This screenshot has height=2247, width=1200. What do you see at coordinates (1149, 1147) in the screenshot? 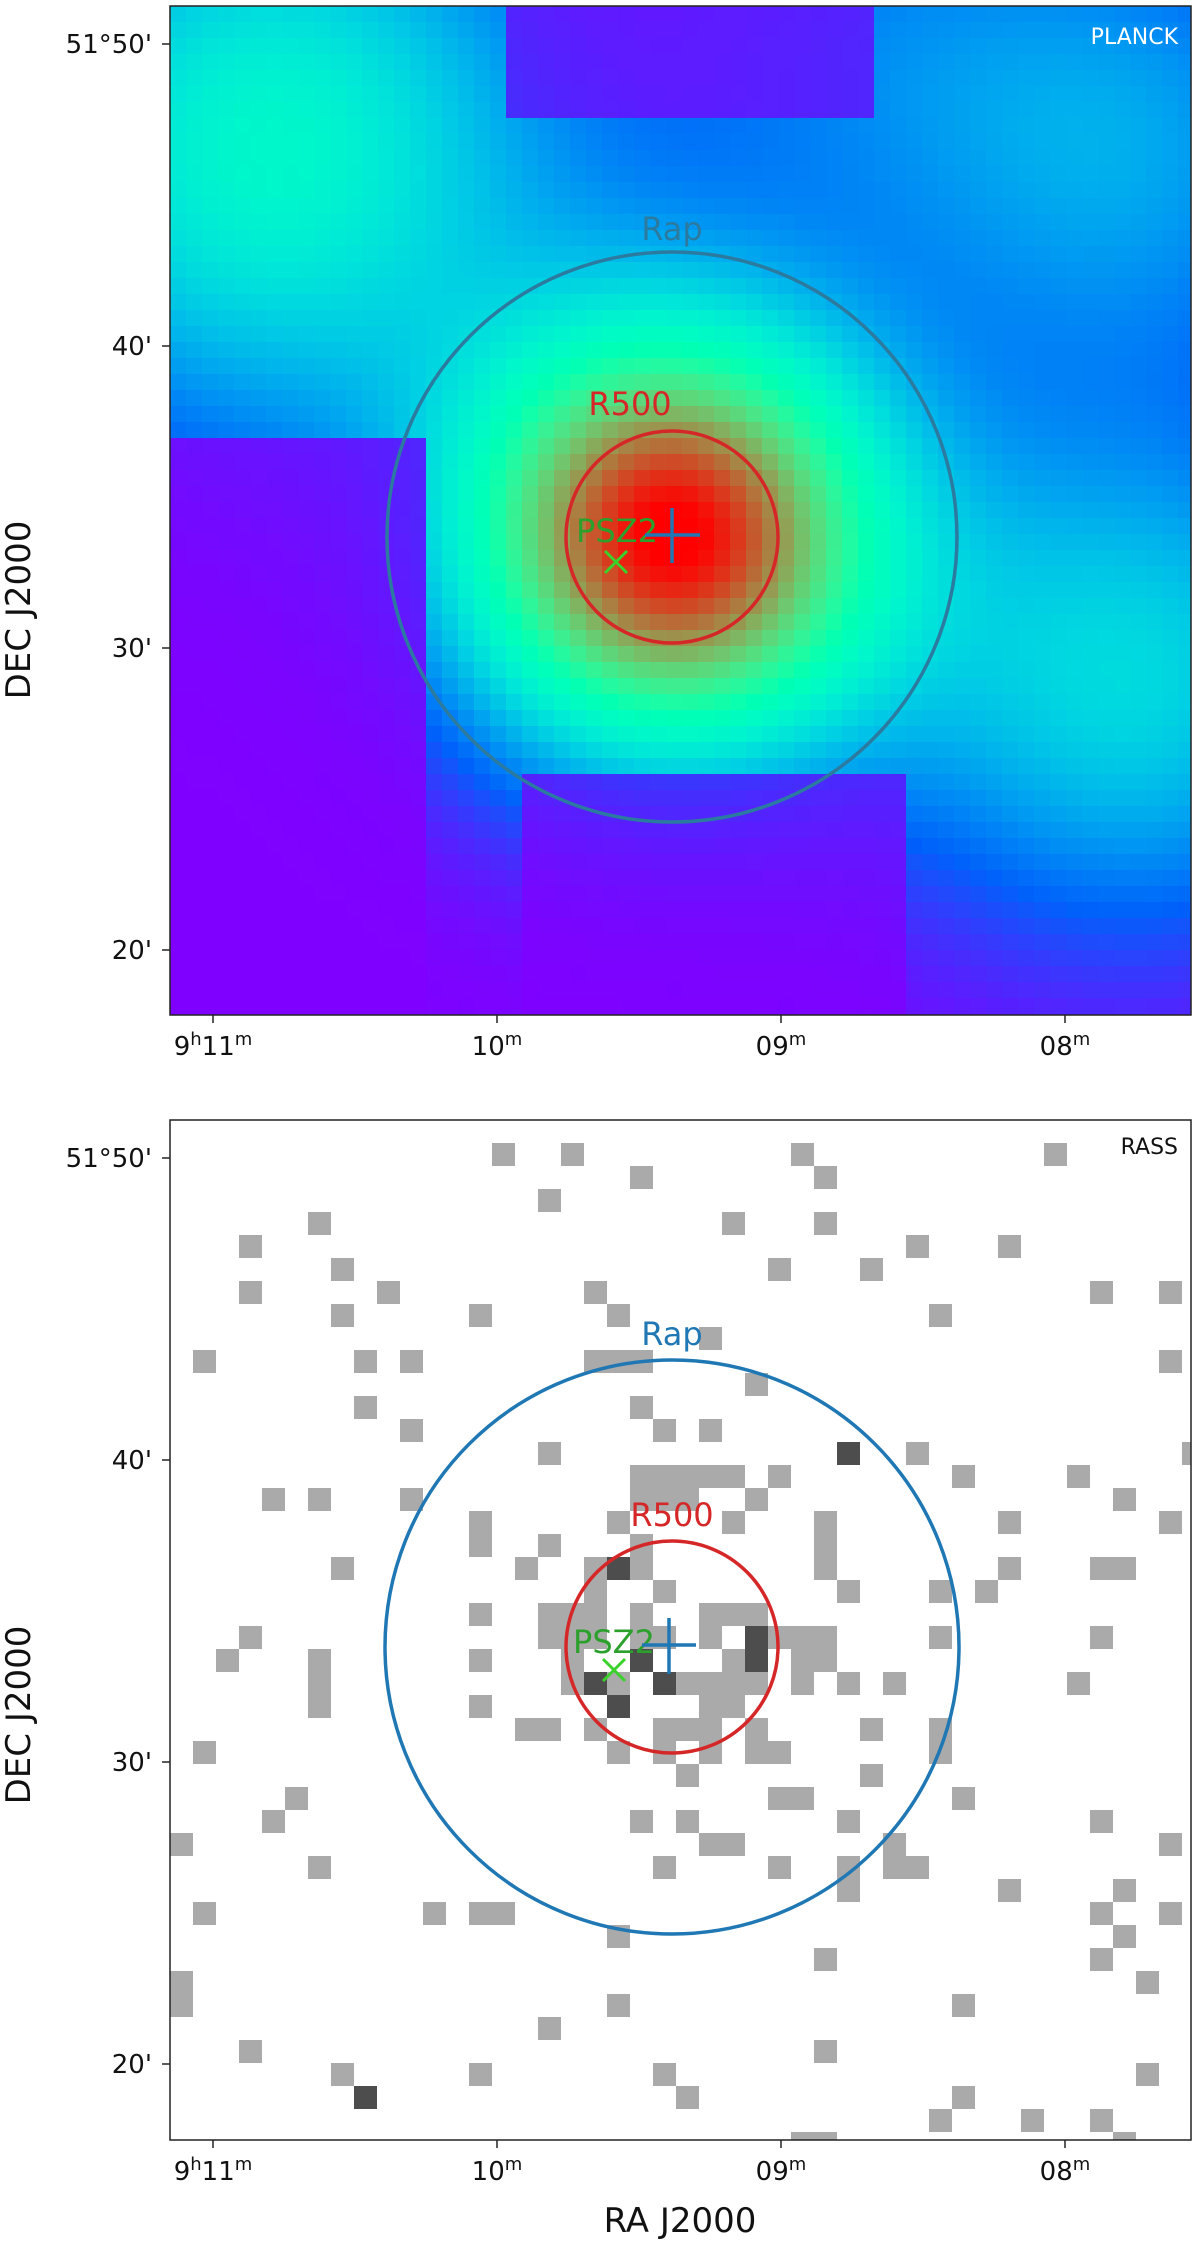
I see `rass-tag: RASS` at bounding box center [1149, 1147].